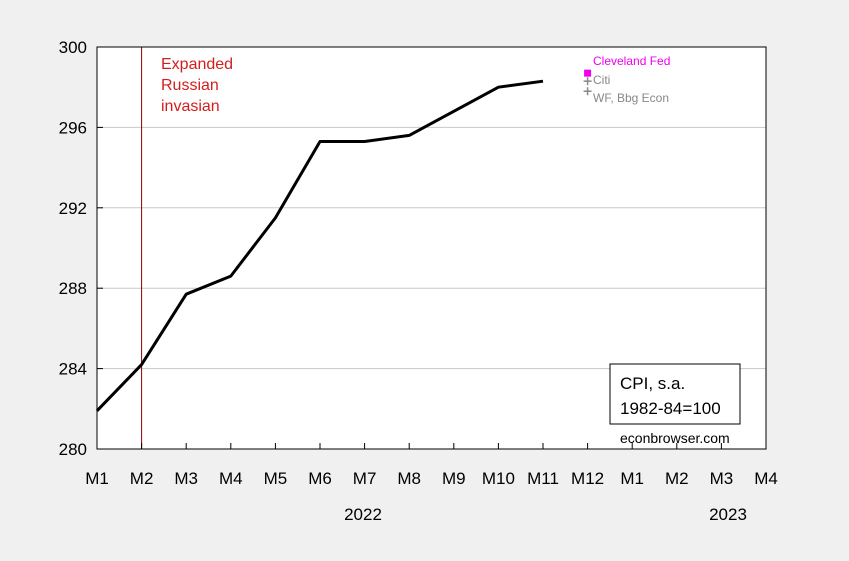 The image size is (849, 561). Describe the element at coordinates (498, 478) in the screenshot. I see `x-tick-label: M10` at that location.